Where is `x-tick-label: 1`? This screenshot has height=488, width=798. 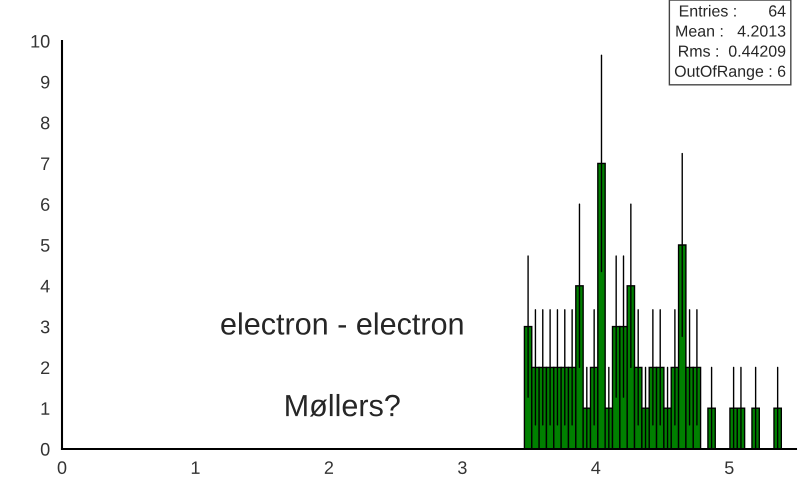
x-tick-label: 1 is located at coordinates (196, 467).